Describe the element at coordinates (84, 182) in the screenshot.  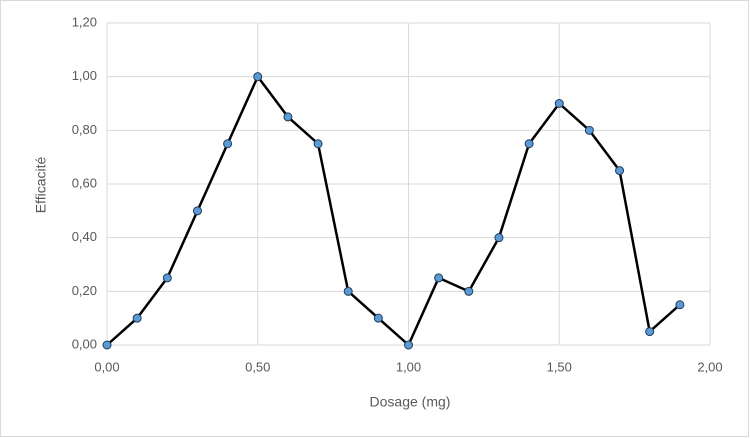
I see `y-tick-label: 0,60` at that location.